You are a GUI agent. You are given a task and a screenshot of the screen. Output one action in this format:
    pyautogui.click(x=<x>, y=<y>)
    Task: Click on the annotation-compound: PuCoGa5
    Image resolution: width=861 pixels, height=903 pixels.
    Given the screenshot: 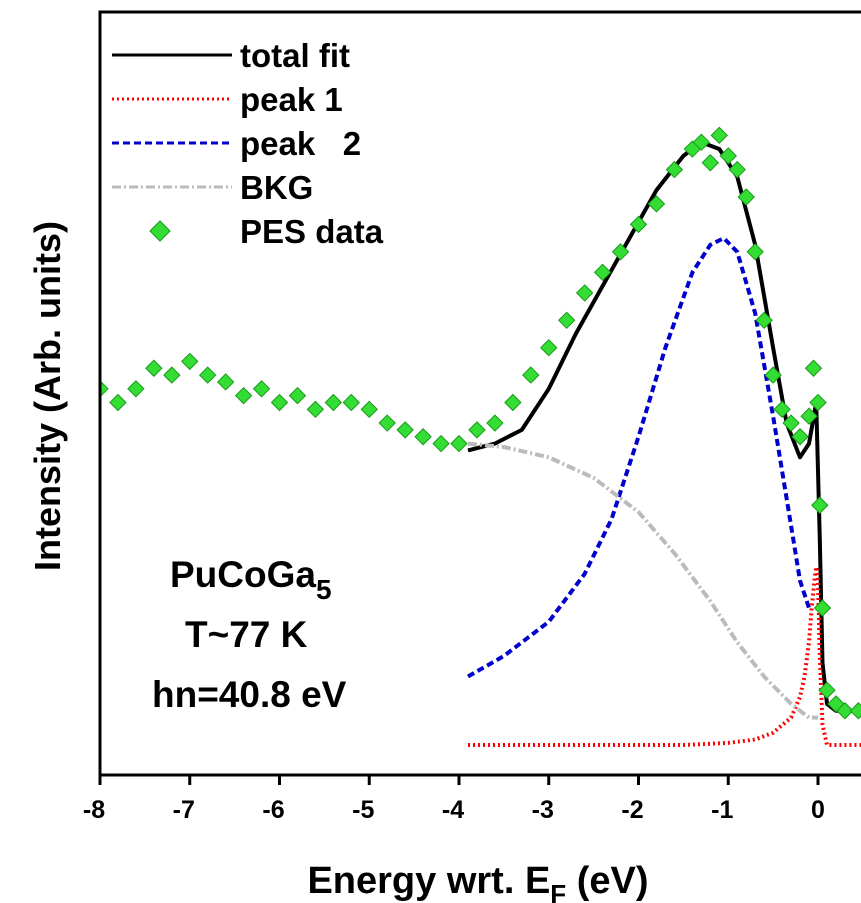 What is the action you would take?
    pyautogui.click(x=251, y=579)
    